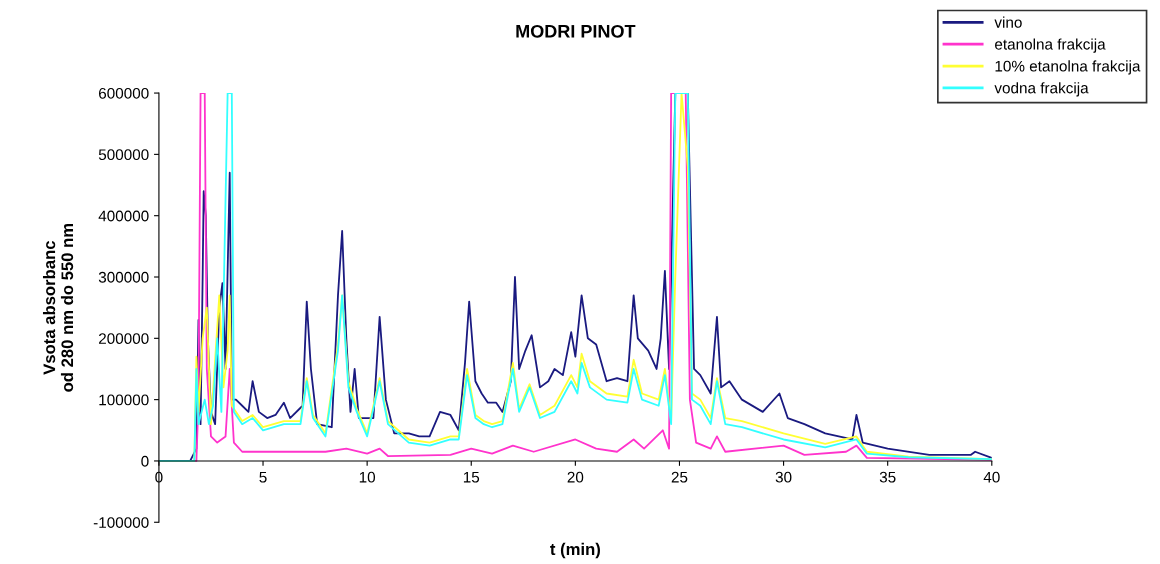  I want to click on y-tick-label: 200000, so click(123, 339).